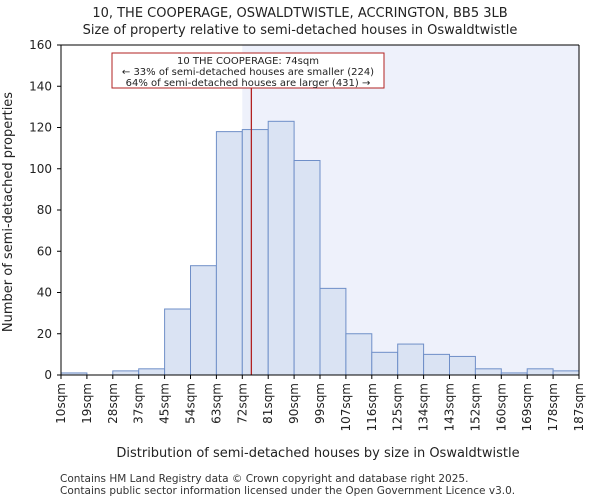 The width and height of the screenshot is (600, 500). What do you see at coordinates (44, 334) in the screenshot?
I see `y-tick-label: 20` at bounding box center [44, 334].